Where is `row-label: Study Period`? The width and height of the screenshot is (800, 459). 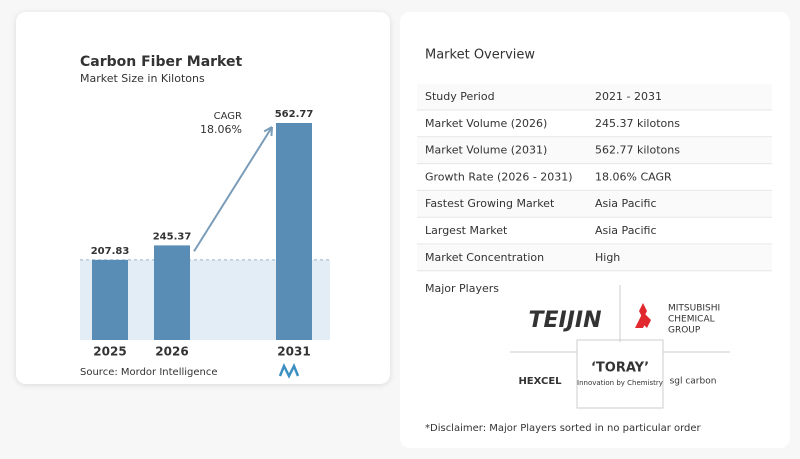 row-label: Study Period is located at coordinates (460, 96).